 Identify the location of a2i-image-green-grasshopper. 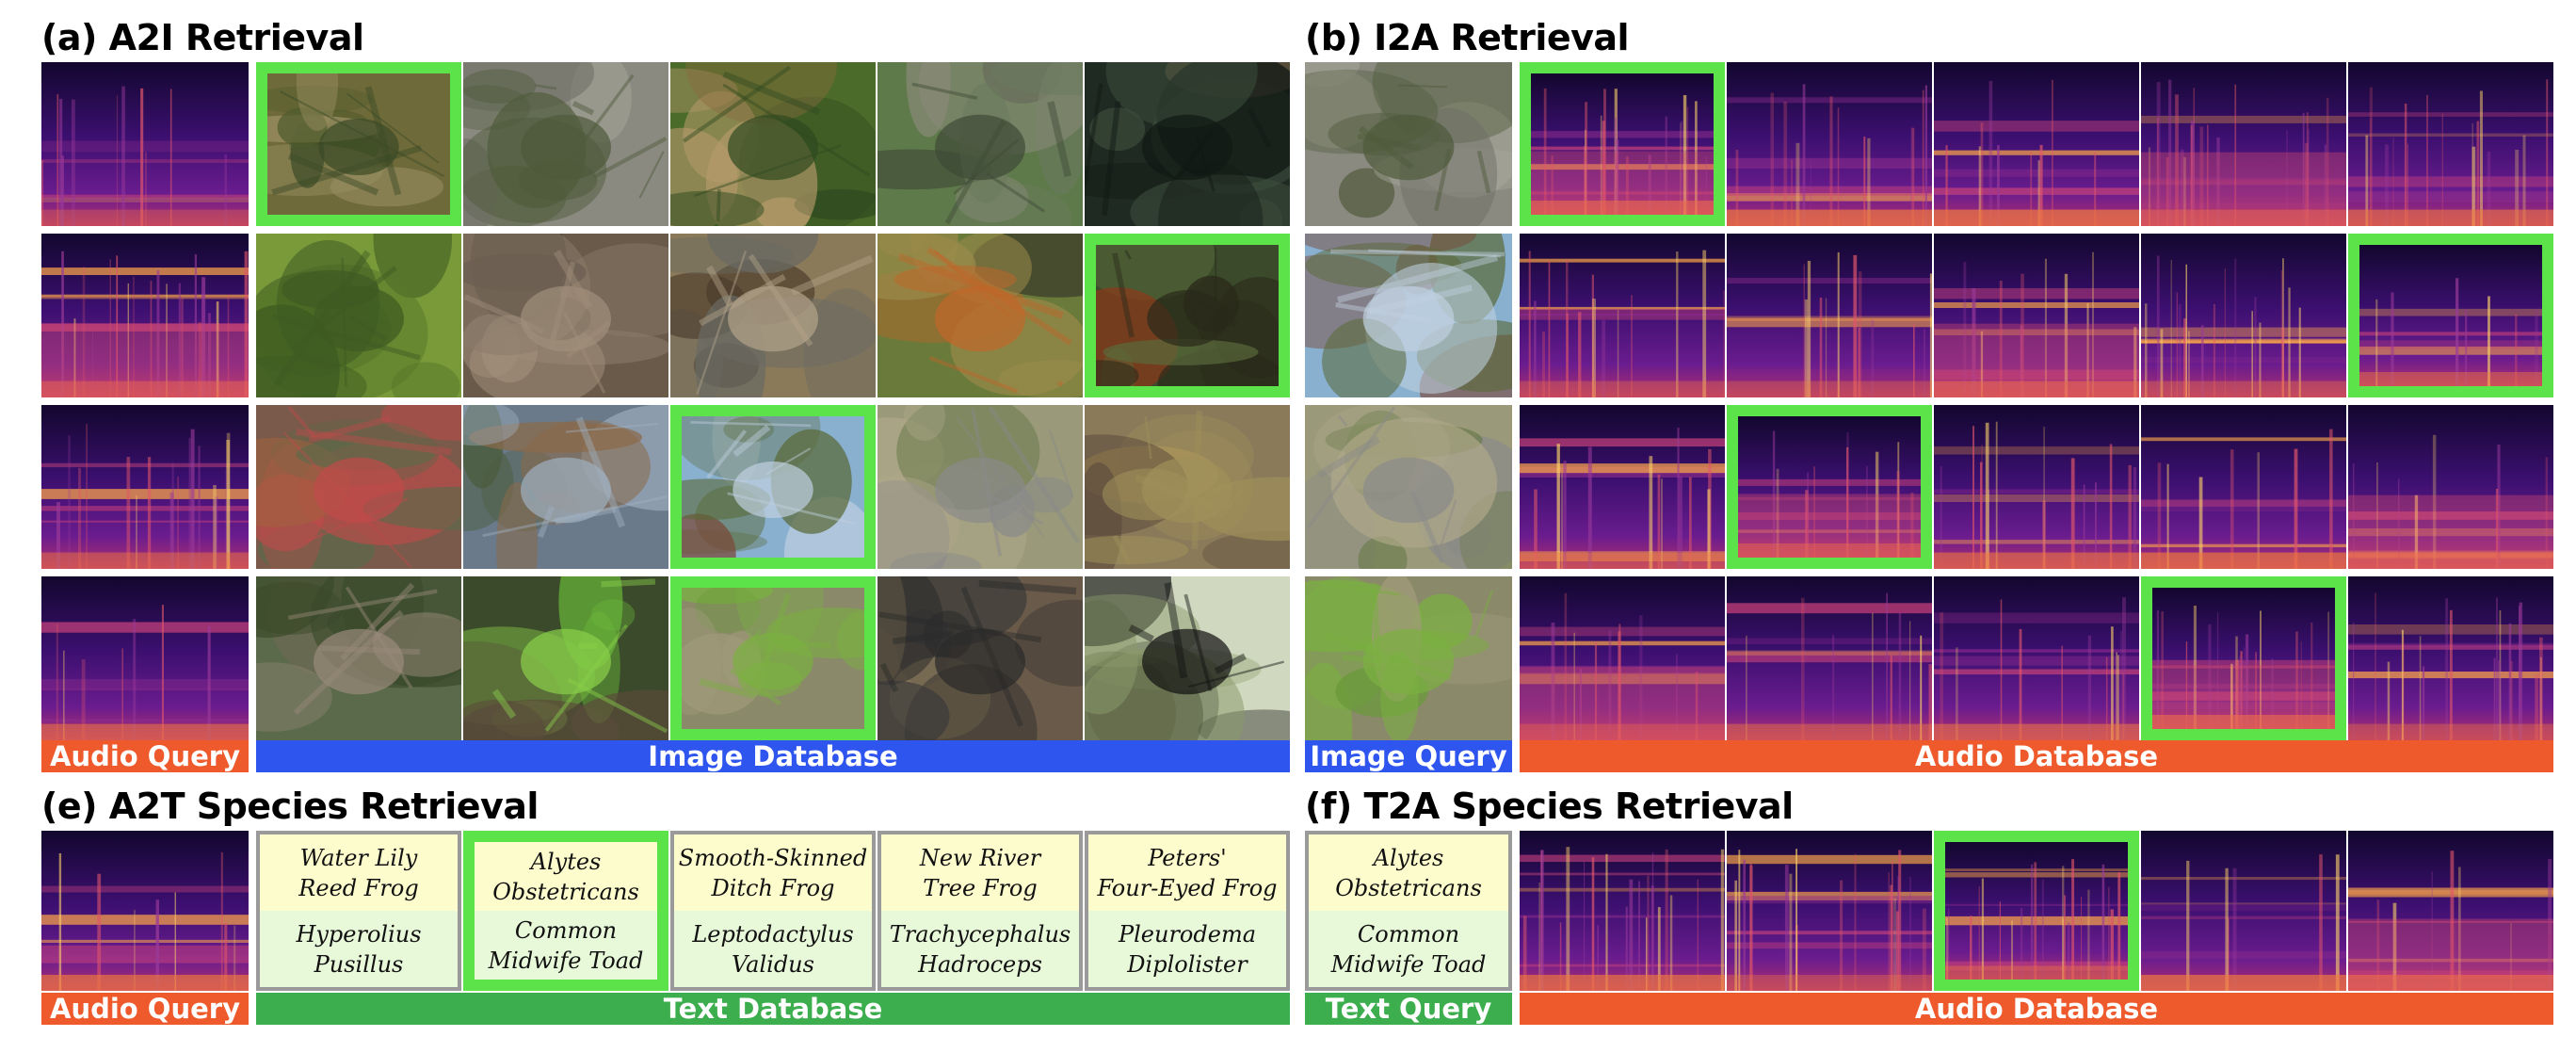
(358, 316).